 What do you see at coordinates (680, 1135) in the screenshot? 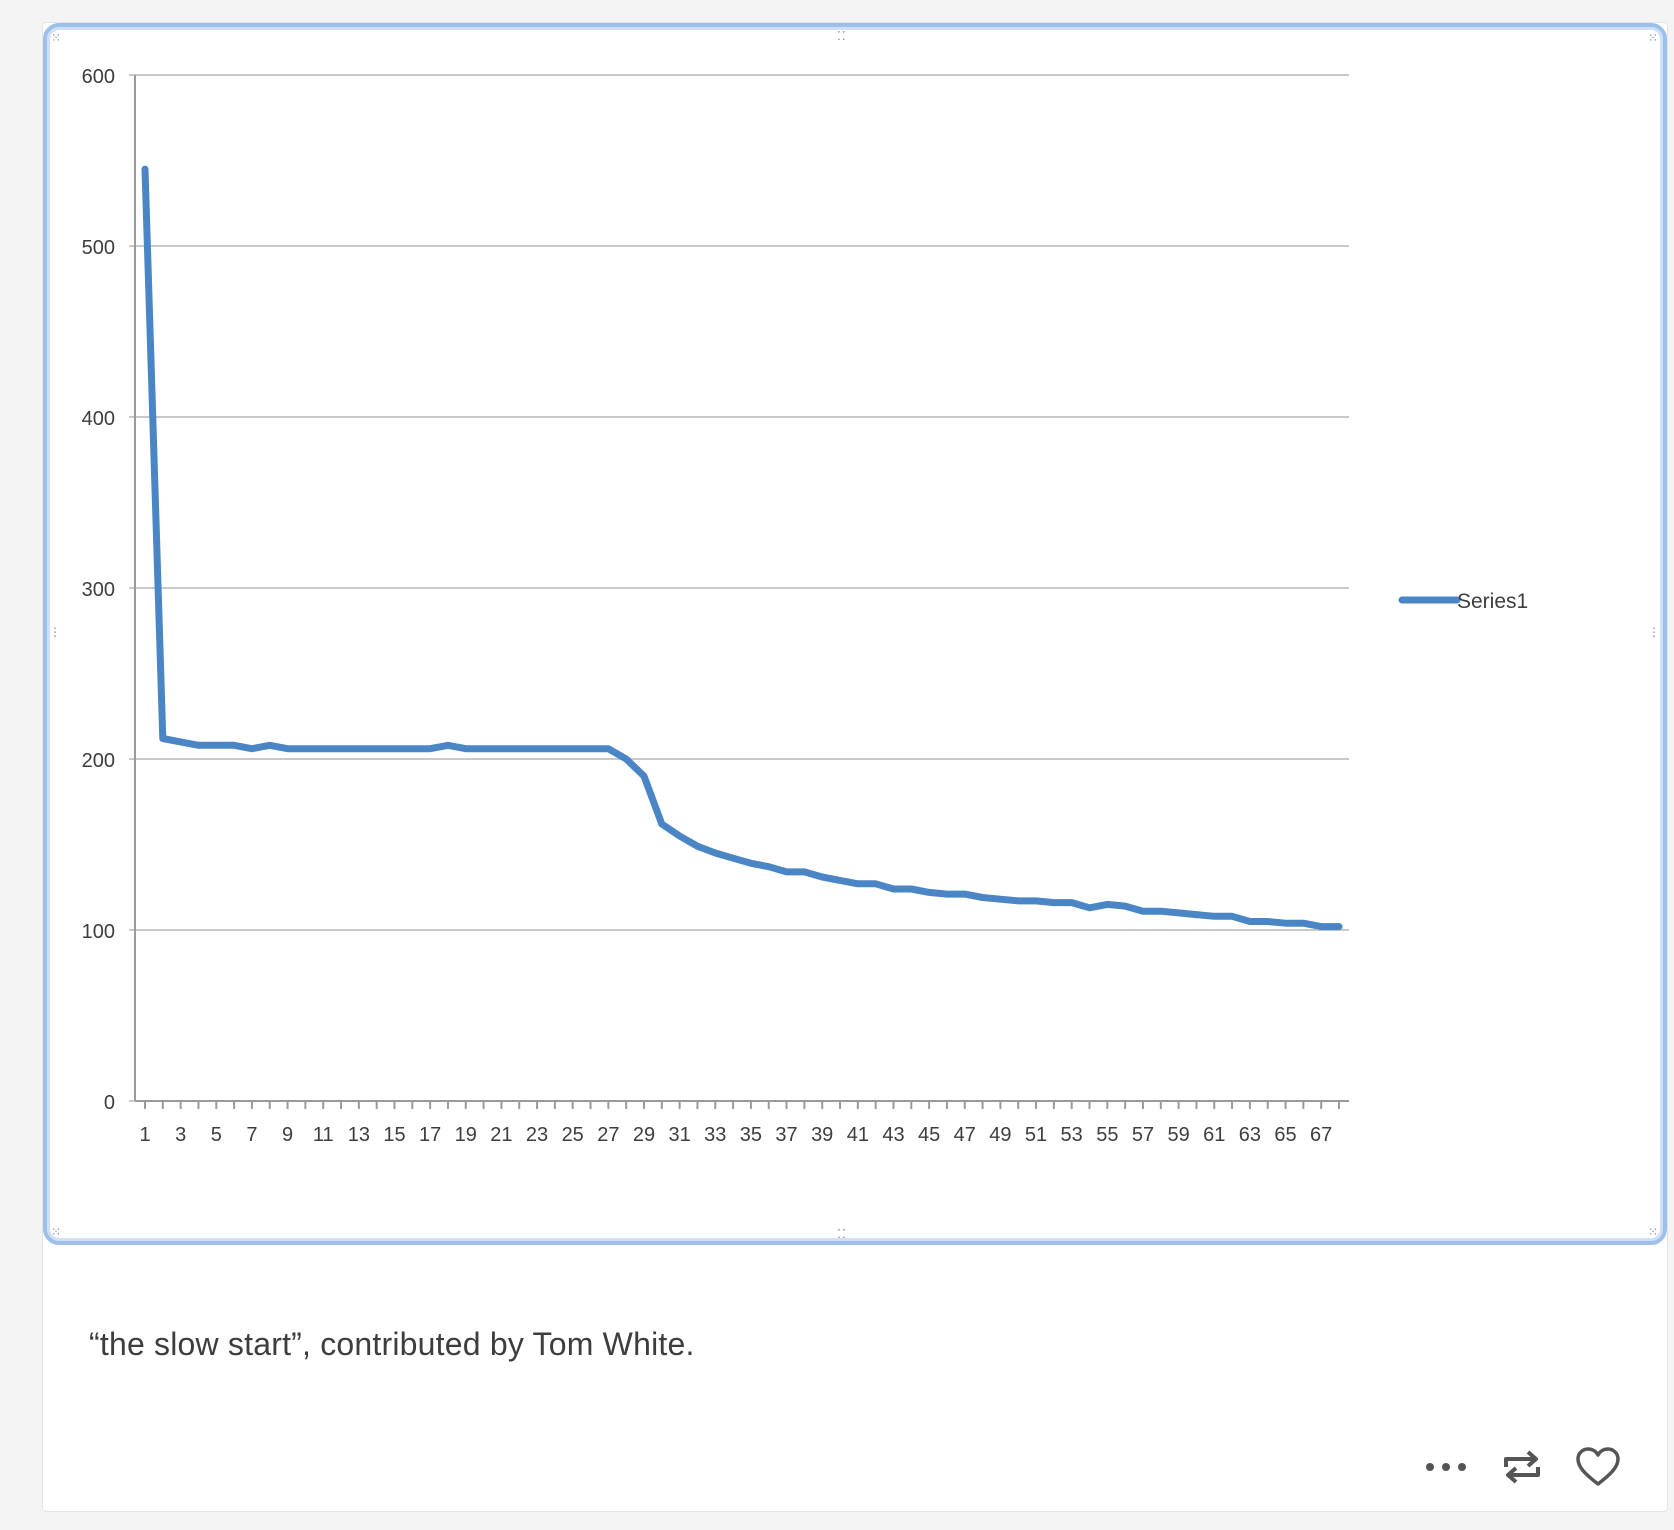
I see `x-tick-label: 31` at bounding box center [680, 1135].